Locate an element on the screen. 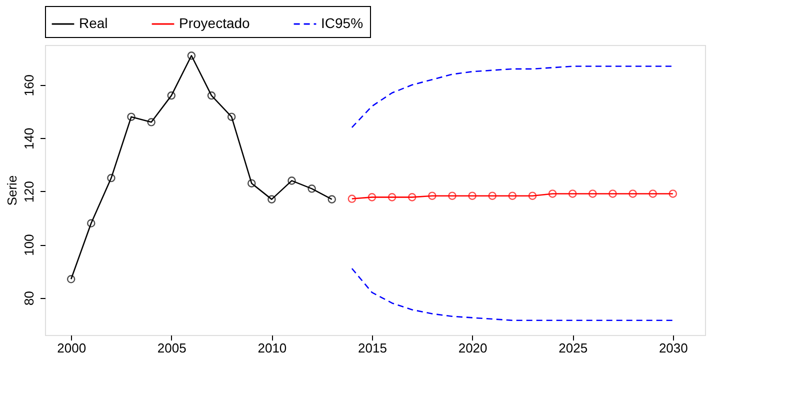 This screenshot has height=416, width=804. y-tick-label: 120 is located at coordinates (29, 191).